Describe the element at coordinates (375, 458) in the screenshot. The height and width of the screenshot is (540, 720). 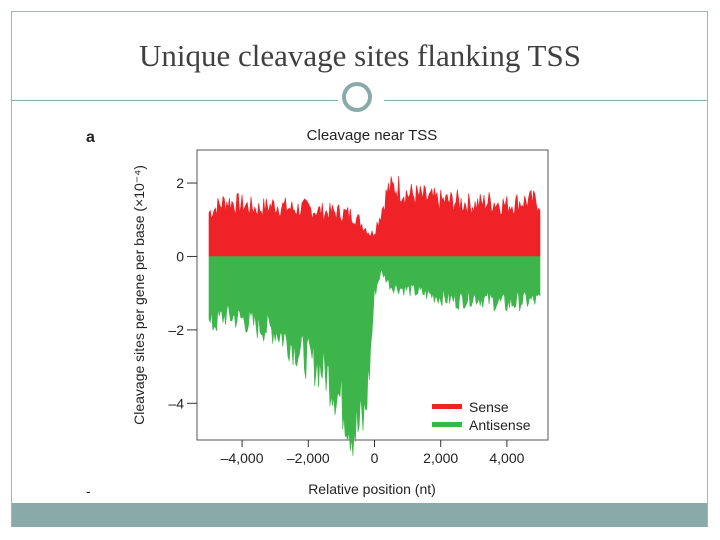
I see `x-tick-label: 0` at that location.